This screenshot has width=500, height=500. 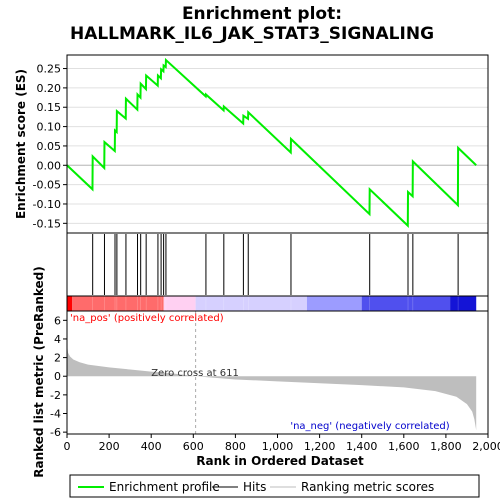 I want to click on legend-label: Ranking metric scores, so click(x=367, y=487).